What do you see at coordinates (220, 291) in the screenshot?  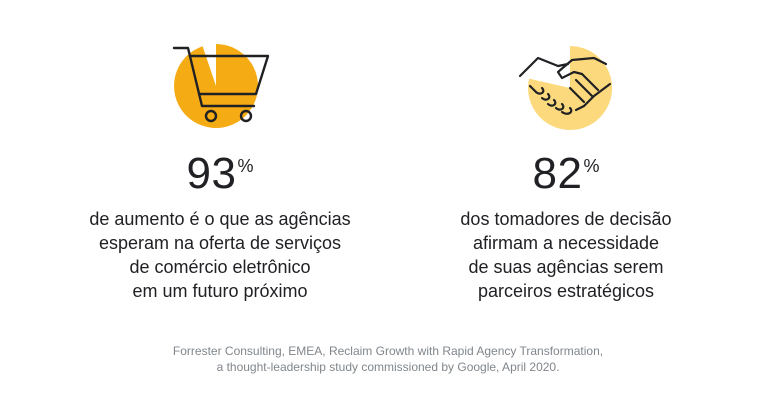 I see `description-line: em um futuro próximo` at bounding box center [220, 291].